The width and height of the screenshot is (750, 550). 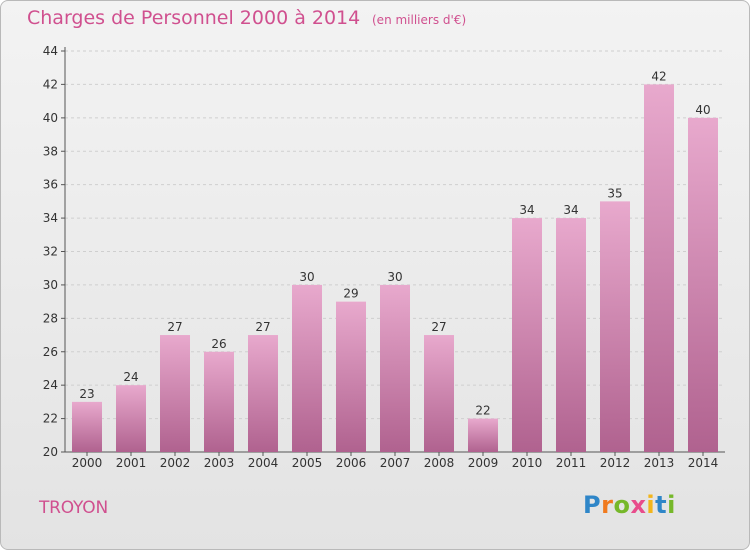 I want to click on y-tick-label: 24, so click(x=50, y=385).